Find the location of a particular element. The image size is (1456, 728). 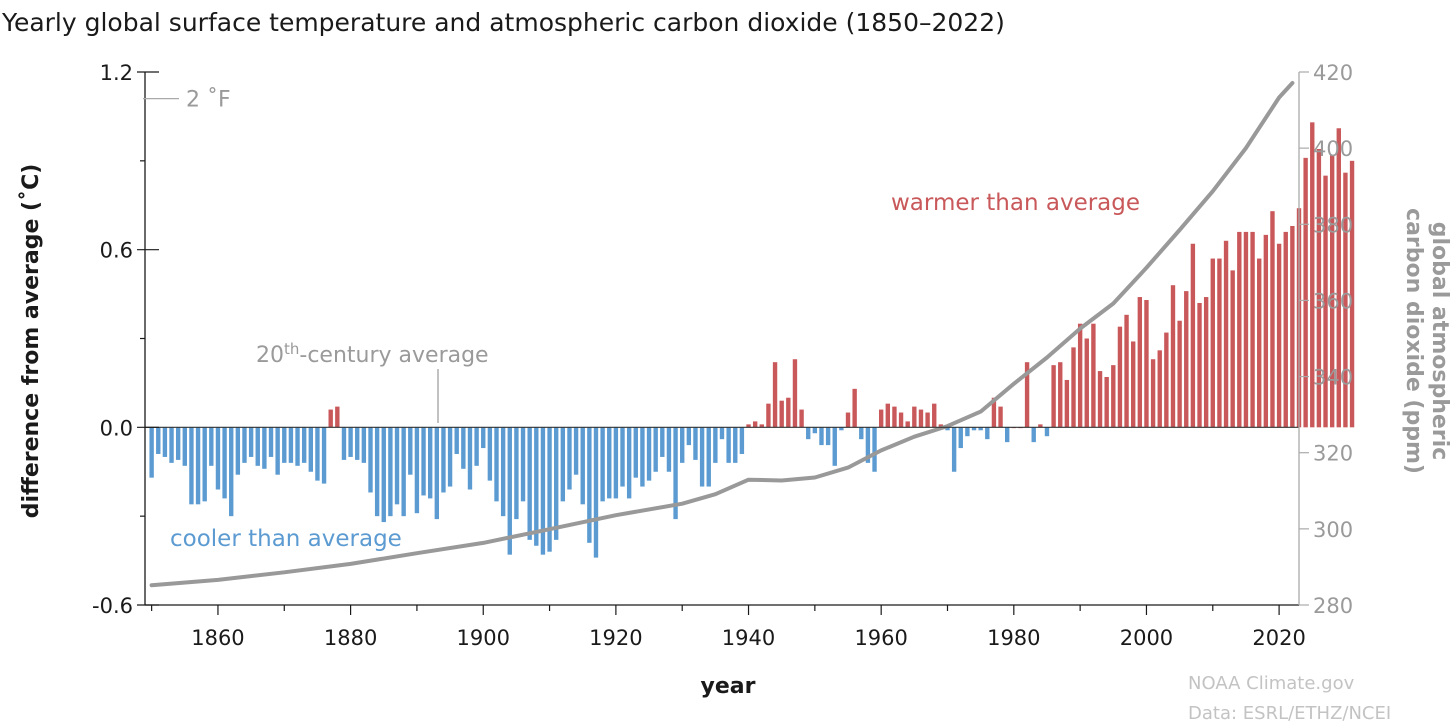

temperature-bar-1983 is located at coordinates (1033, 435).